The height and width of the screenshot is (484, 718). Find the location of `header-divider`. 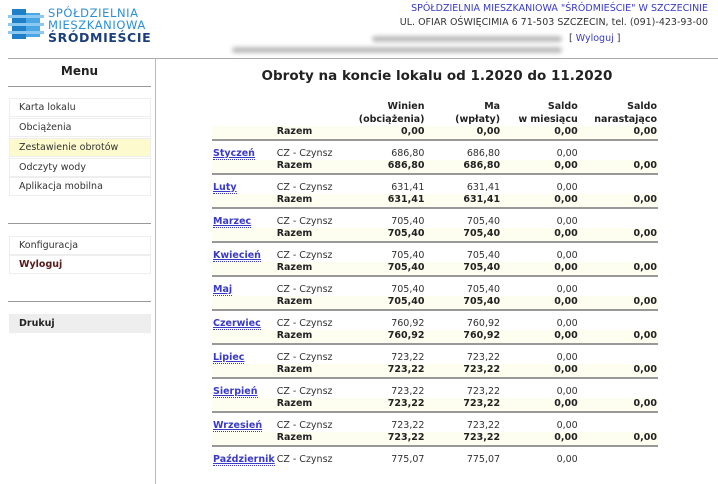

header-divider is located at coordinates (363, 58).